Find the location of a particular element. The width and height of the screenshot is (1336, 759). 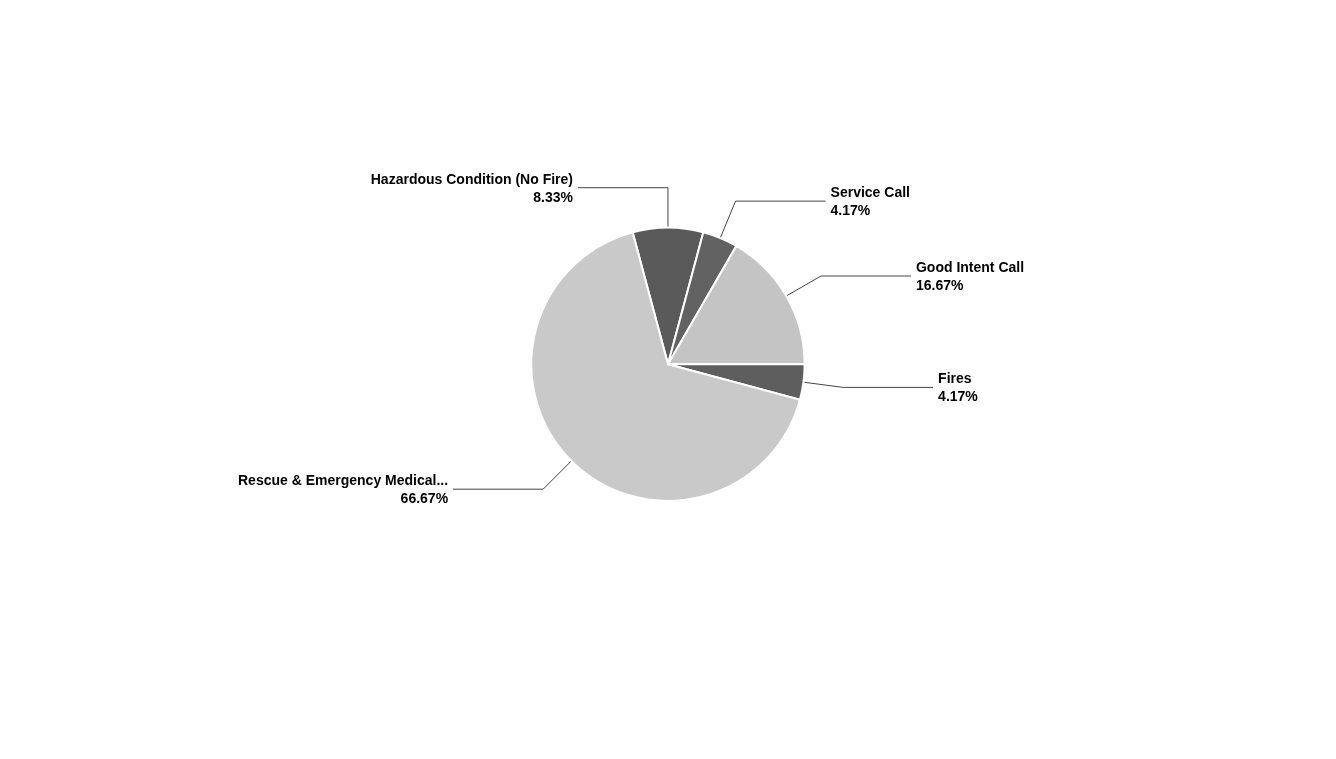

slice-label: Hazardous Condition (No Fire) is located at coordinates (471, 178).